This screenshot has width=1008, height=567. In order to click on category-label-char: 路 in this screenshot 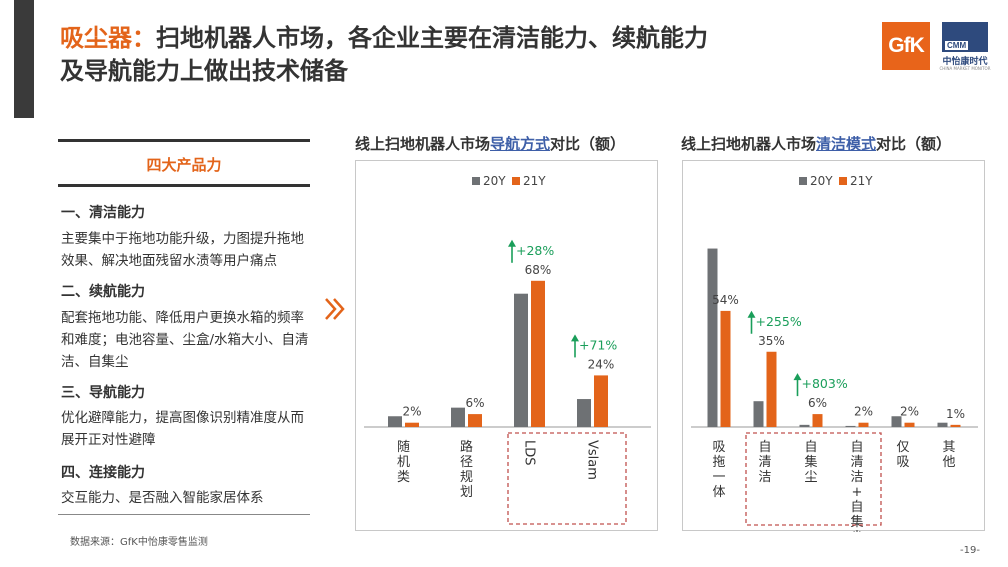, I will do `click(466, 447)`.